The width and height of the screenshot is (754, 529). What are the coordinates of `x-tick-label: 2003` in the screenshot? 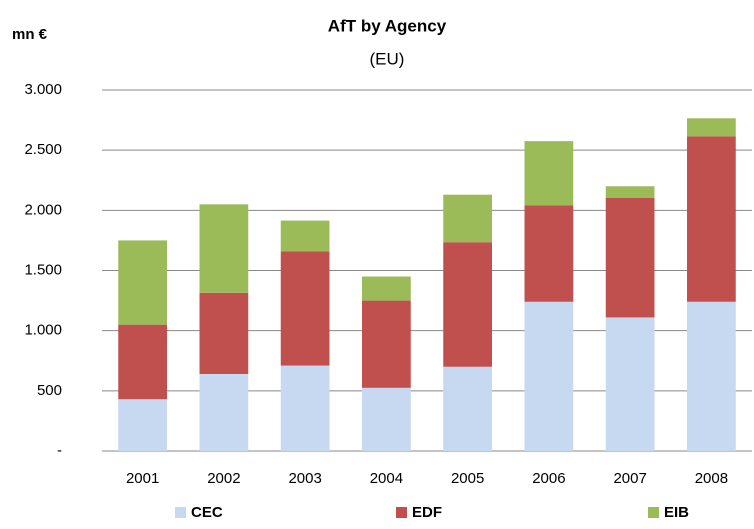 It's located at (304, 478).